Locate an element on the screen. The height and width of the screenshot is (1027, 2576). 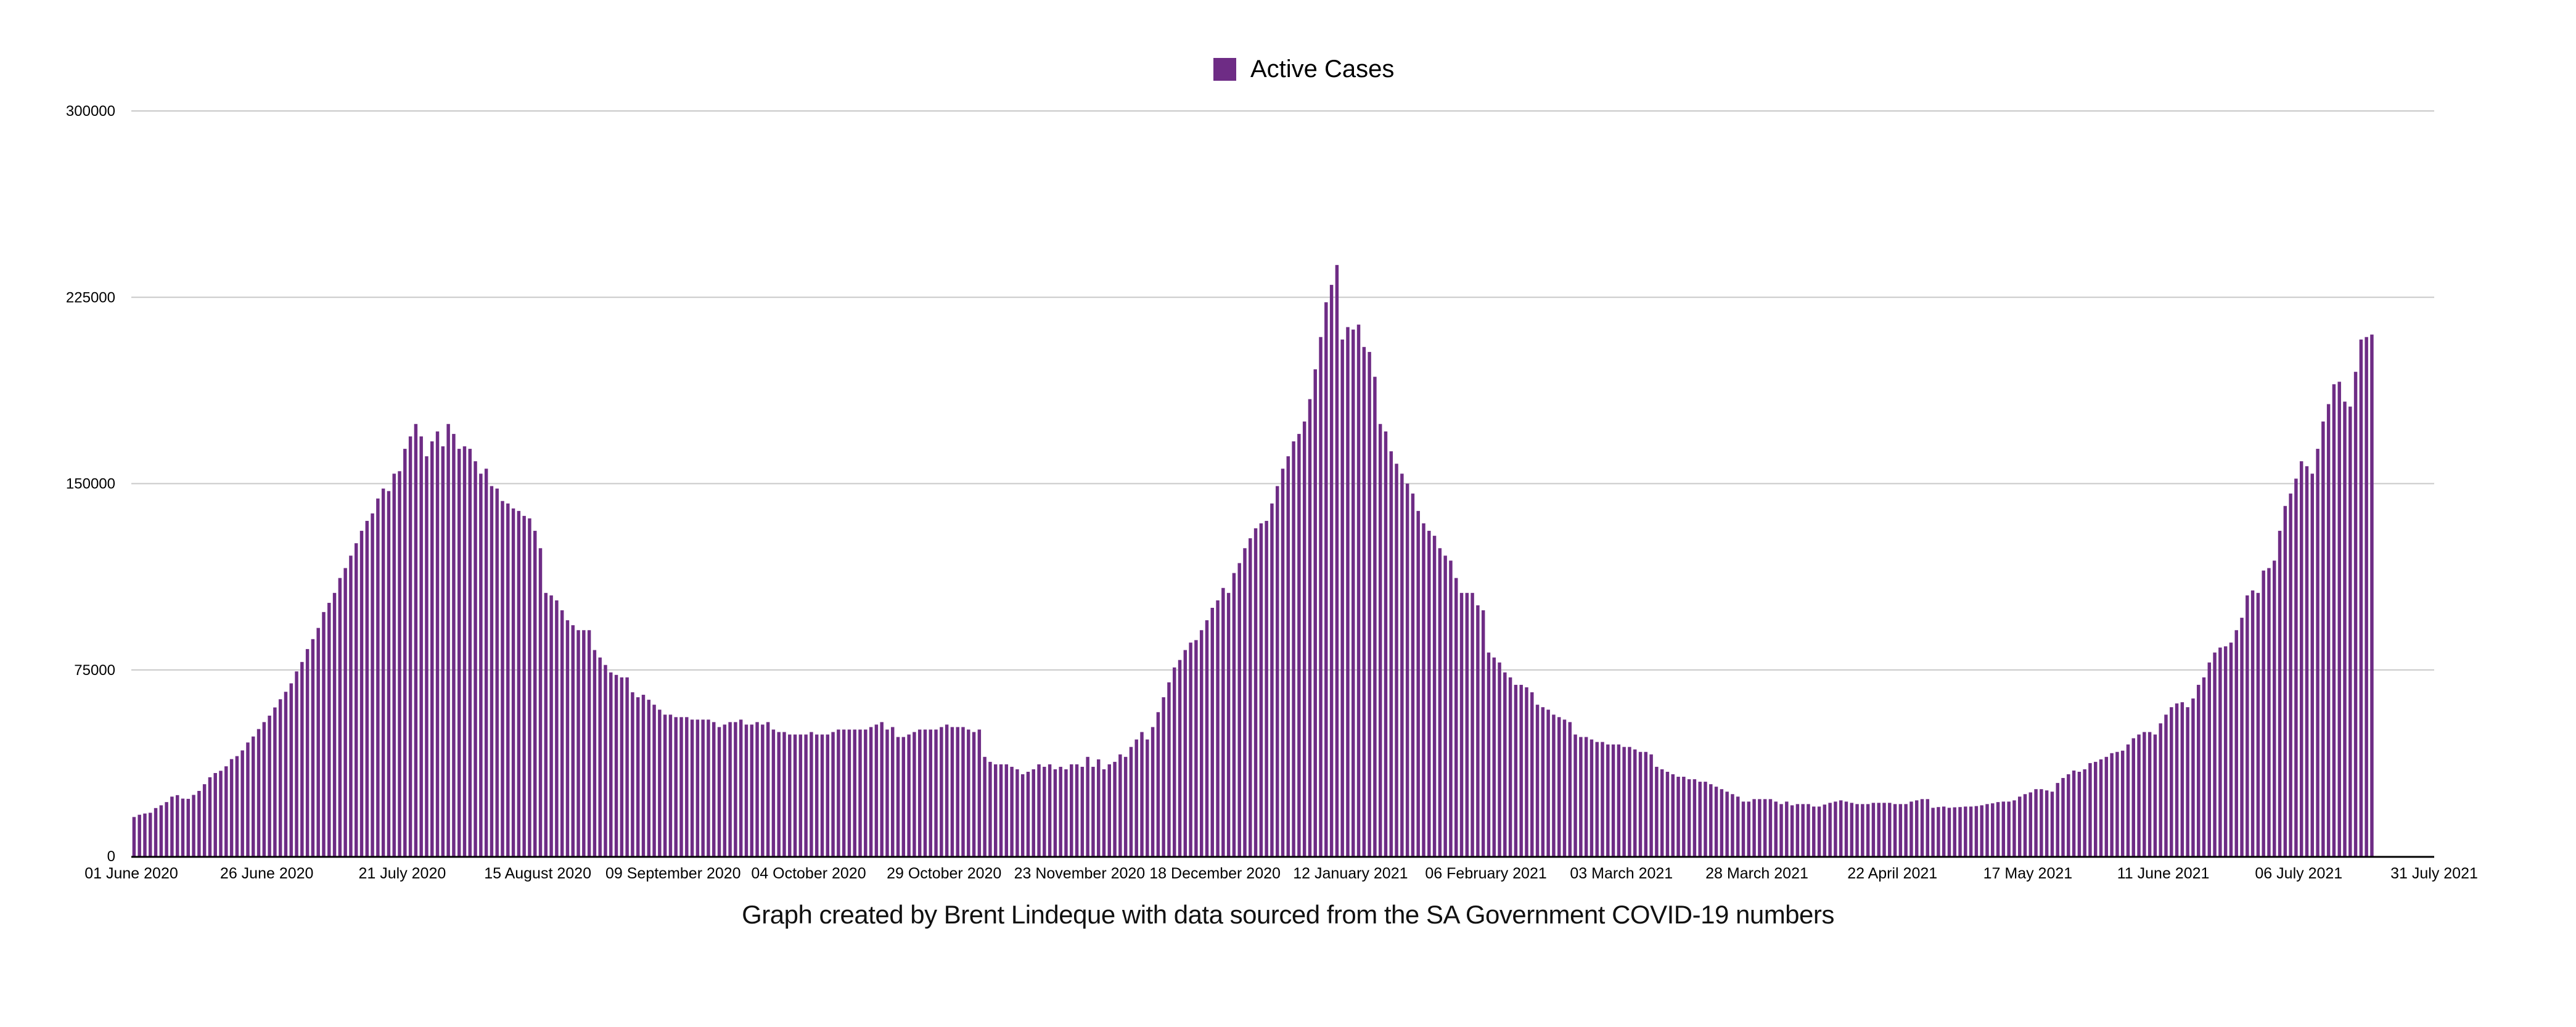
x-tick-label: 01 June 2020 is located at coordinates (131, 873).